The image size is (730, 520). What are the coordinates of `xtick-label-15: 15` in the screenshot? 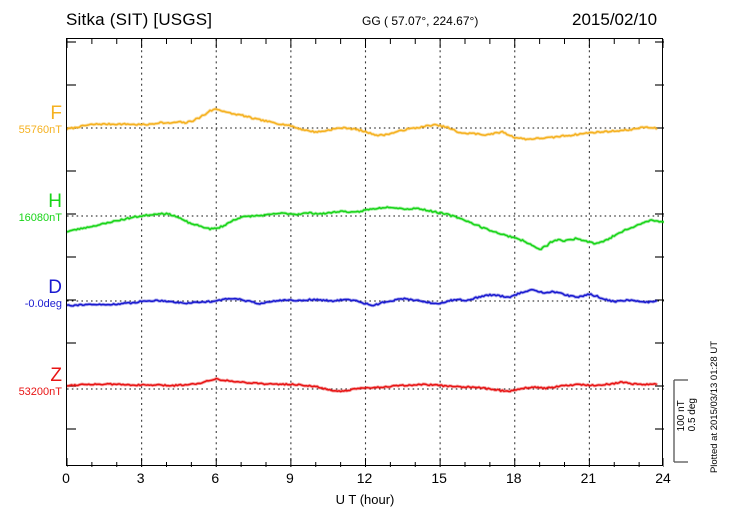 It's located at (439, 478).